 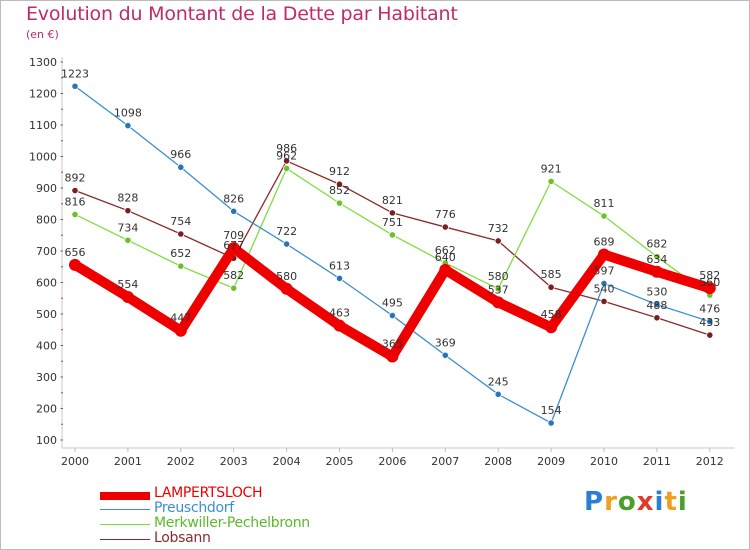 What do you see at coordinates (43, 94) in the screenshot?
I see `y-tick-label: 1200` at bounding box center [43, 94].